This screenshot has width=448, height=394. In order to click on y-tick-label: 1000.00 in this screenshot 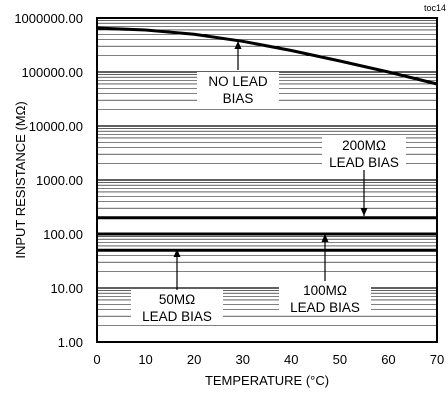, I will do `click(59, 180)`.